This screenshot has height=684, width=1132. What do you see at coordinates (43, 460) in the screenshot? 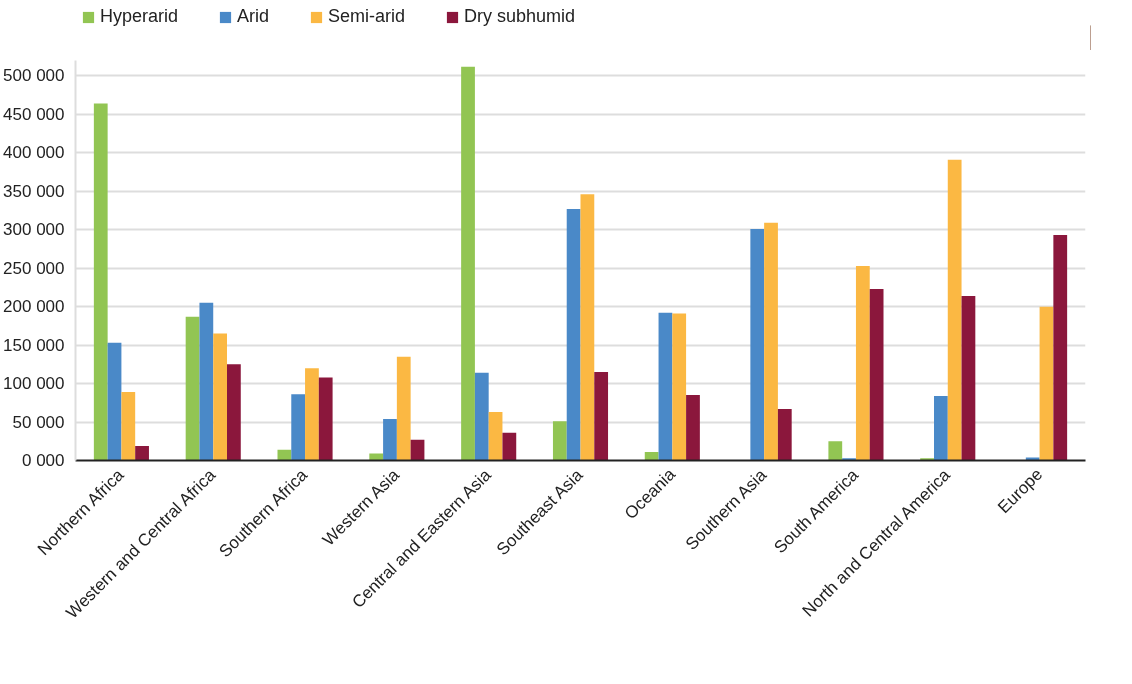
I see `y-tick-label: 0 000` at bounding box center [43, 460].